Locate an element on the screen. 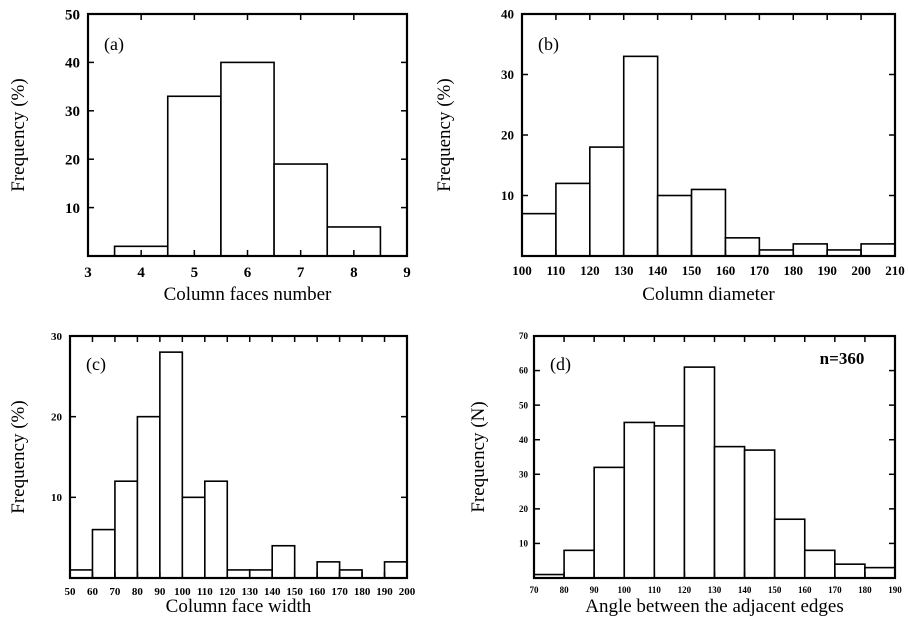  x-tick-label: 90 is located at coordinates (160, 592).